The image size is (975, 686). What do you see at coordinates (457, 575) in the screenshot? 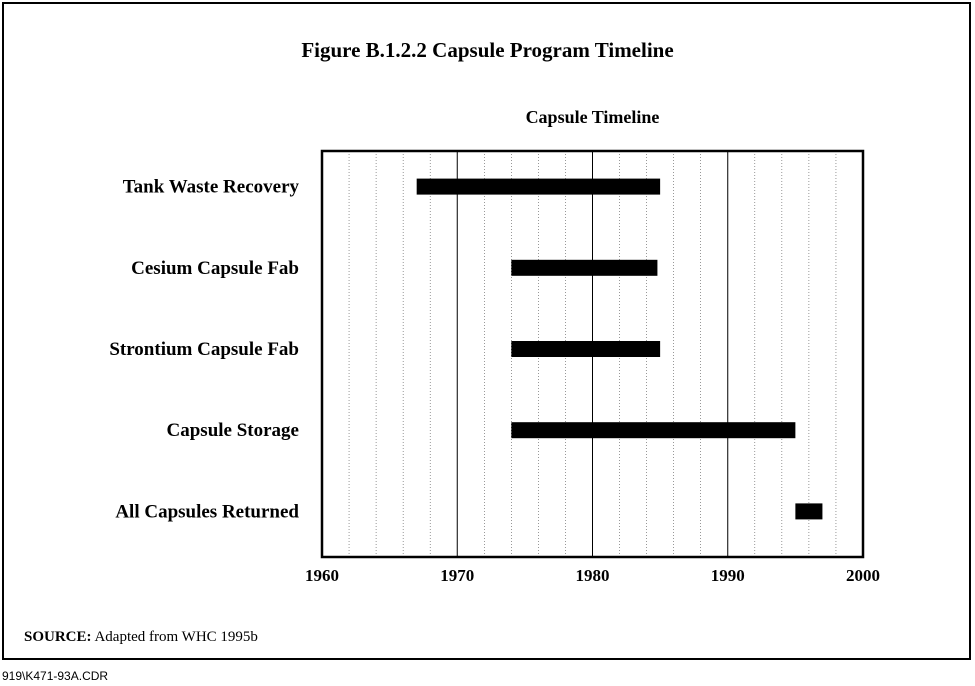
I see `x-tick-label: 1970` at bounding box center [457, 575].